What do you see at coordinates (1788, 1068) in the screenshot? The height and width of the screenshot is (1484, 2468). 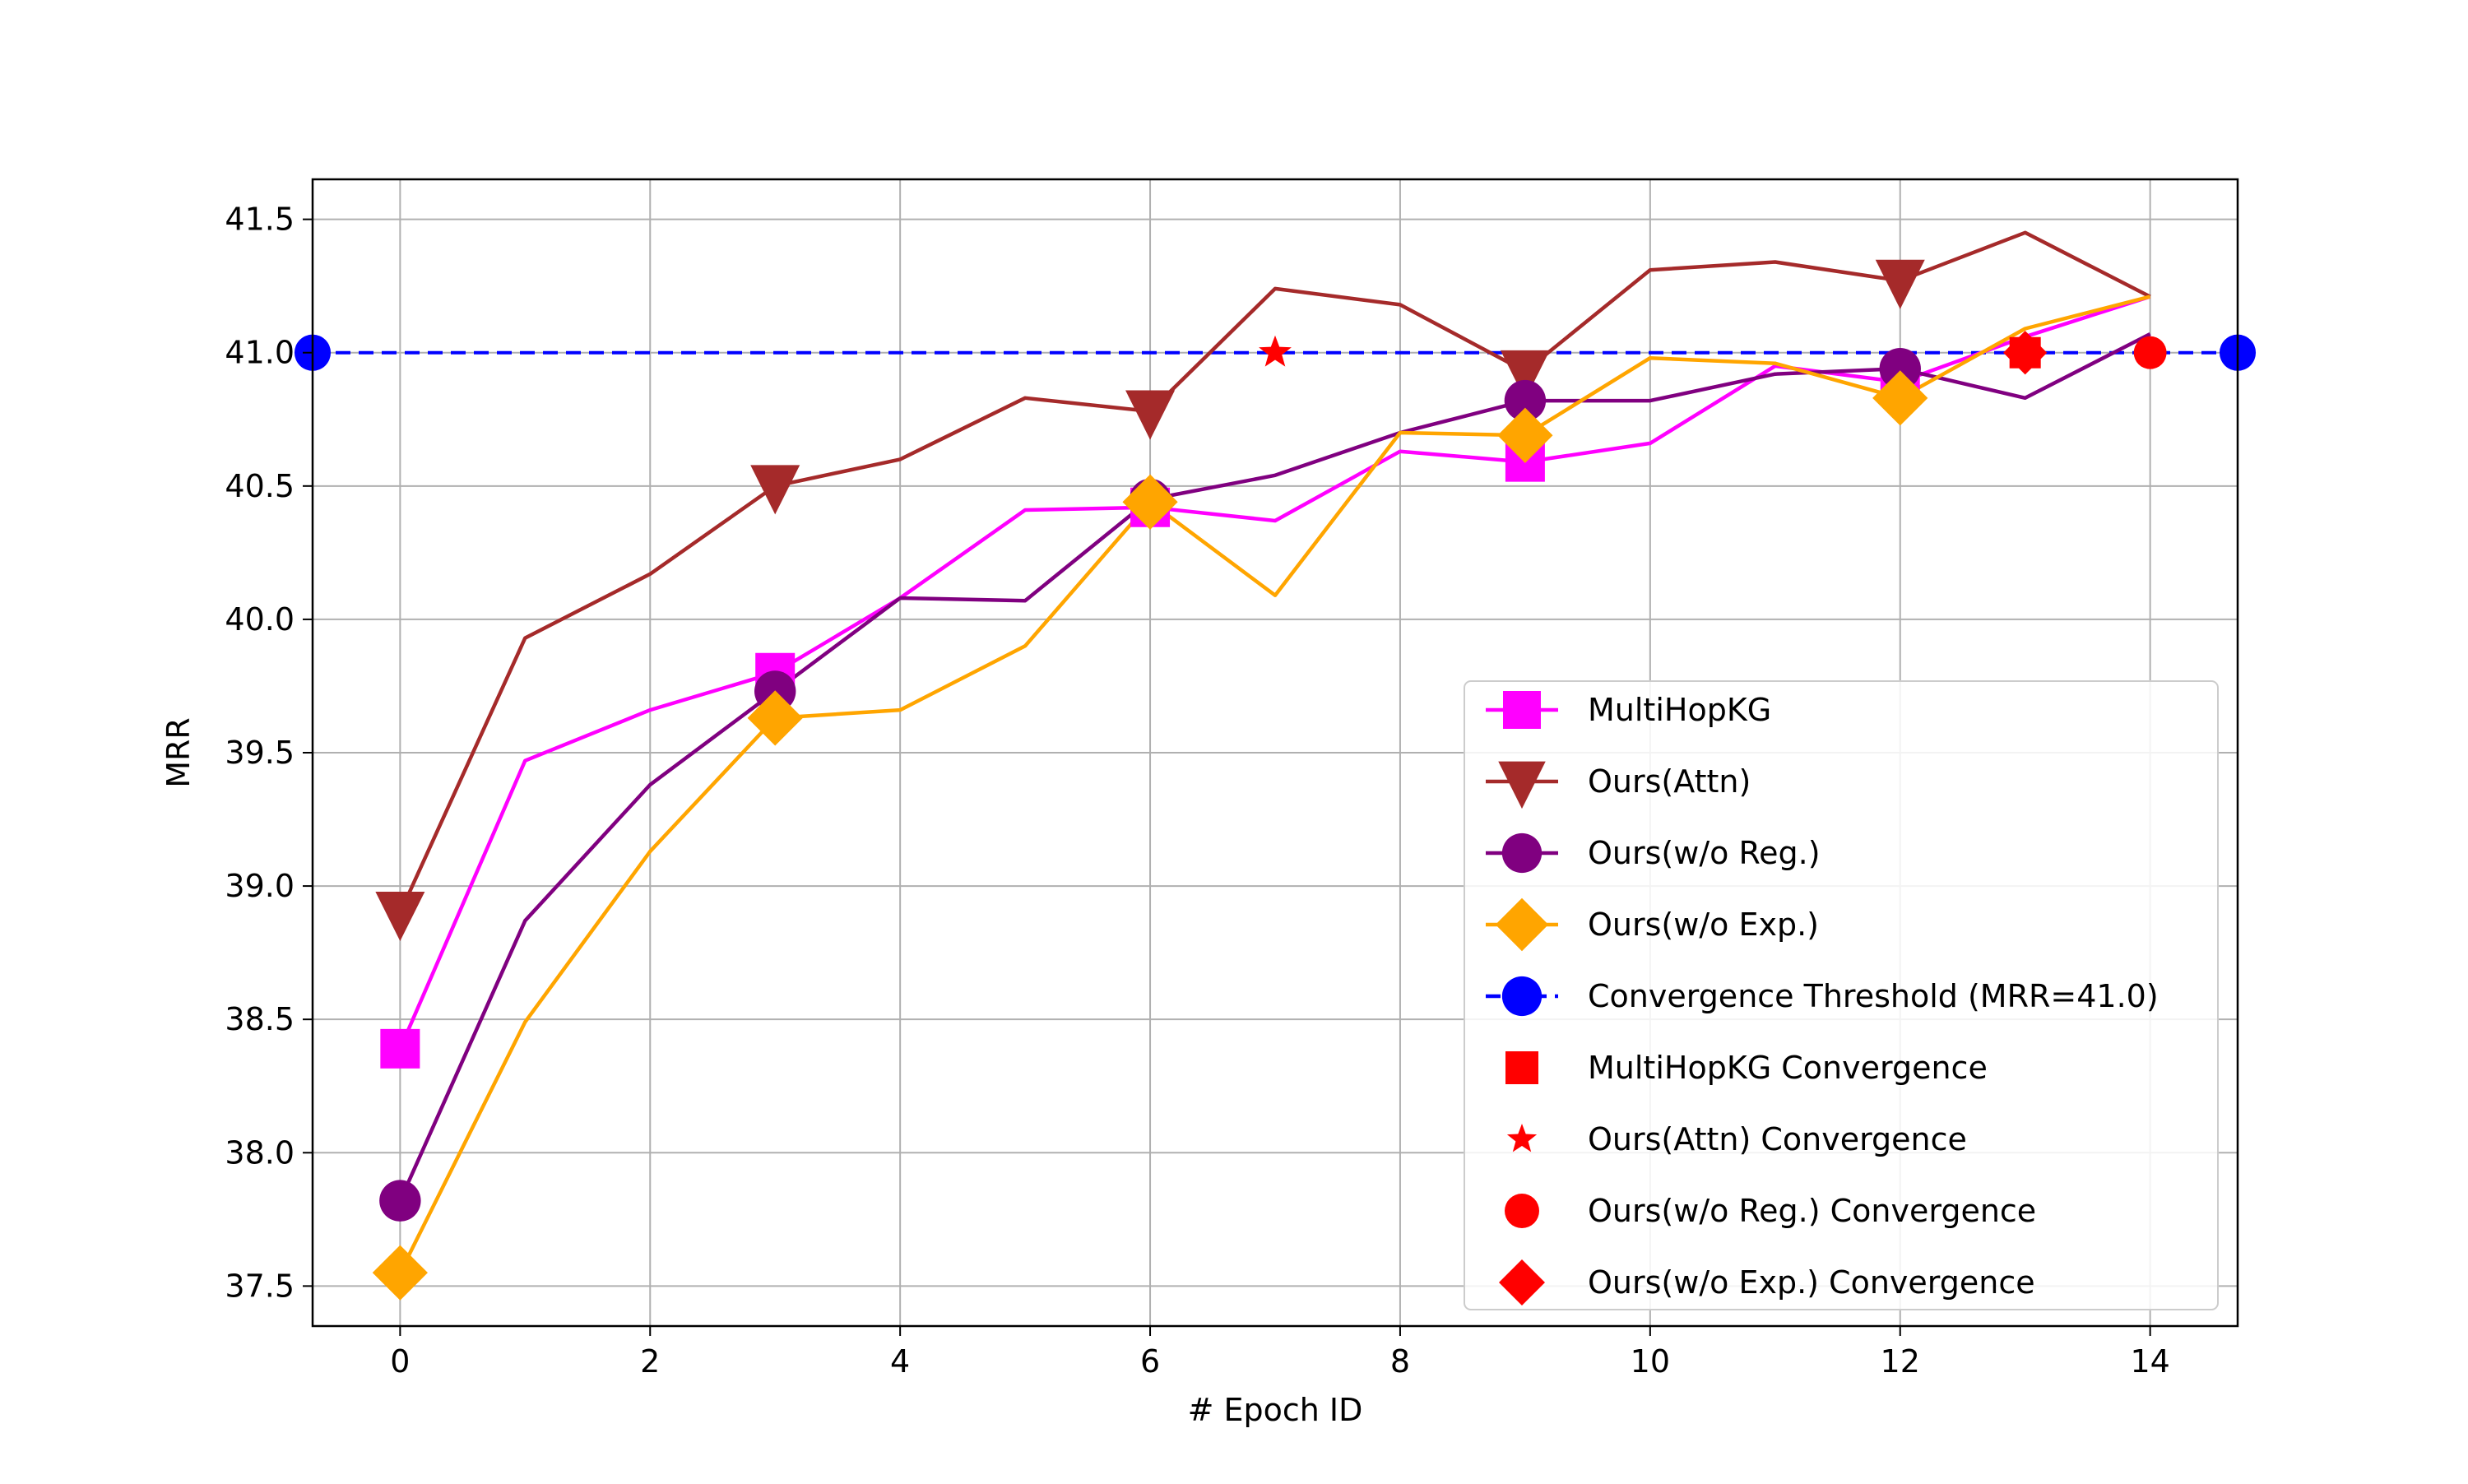 I see `legend-label: MultiHopKG Convergence` at bounding box center [1788, 1068].